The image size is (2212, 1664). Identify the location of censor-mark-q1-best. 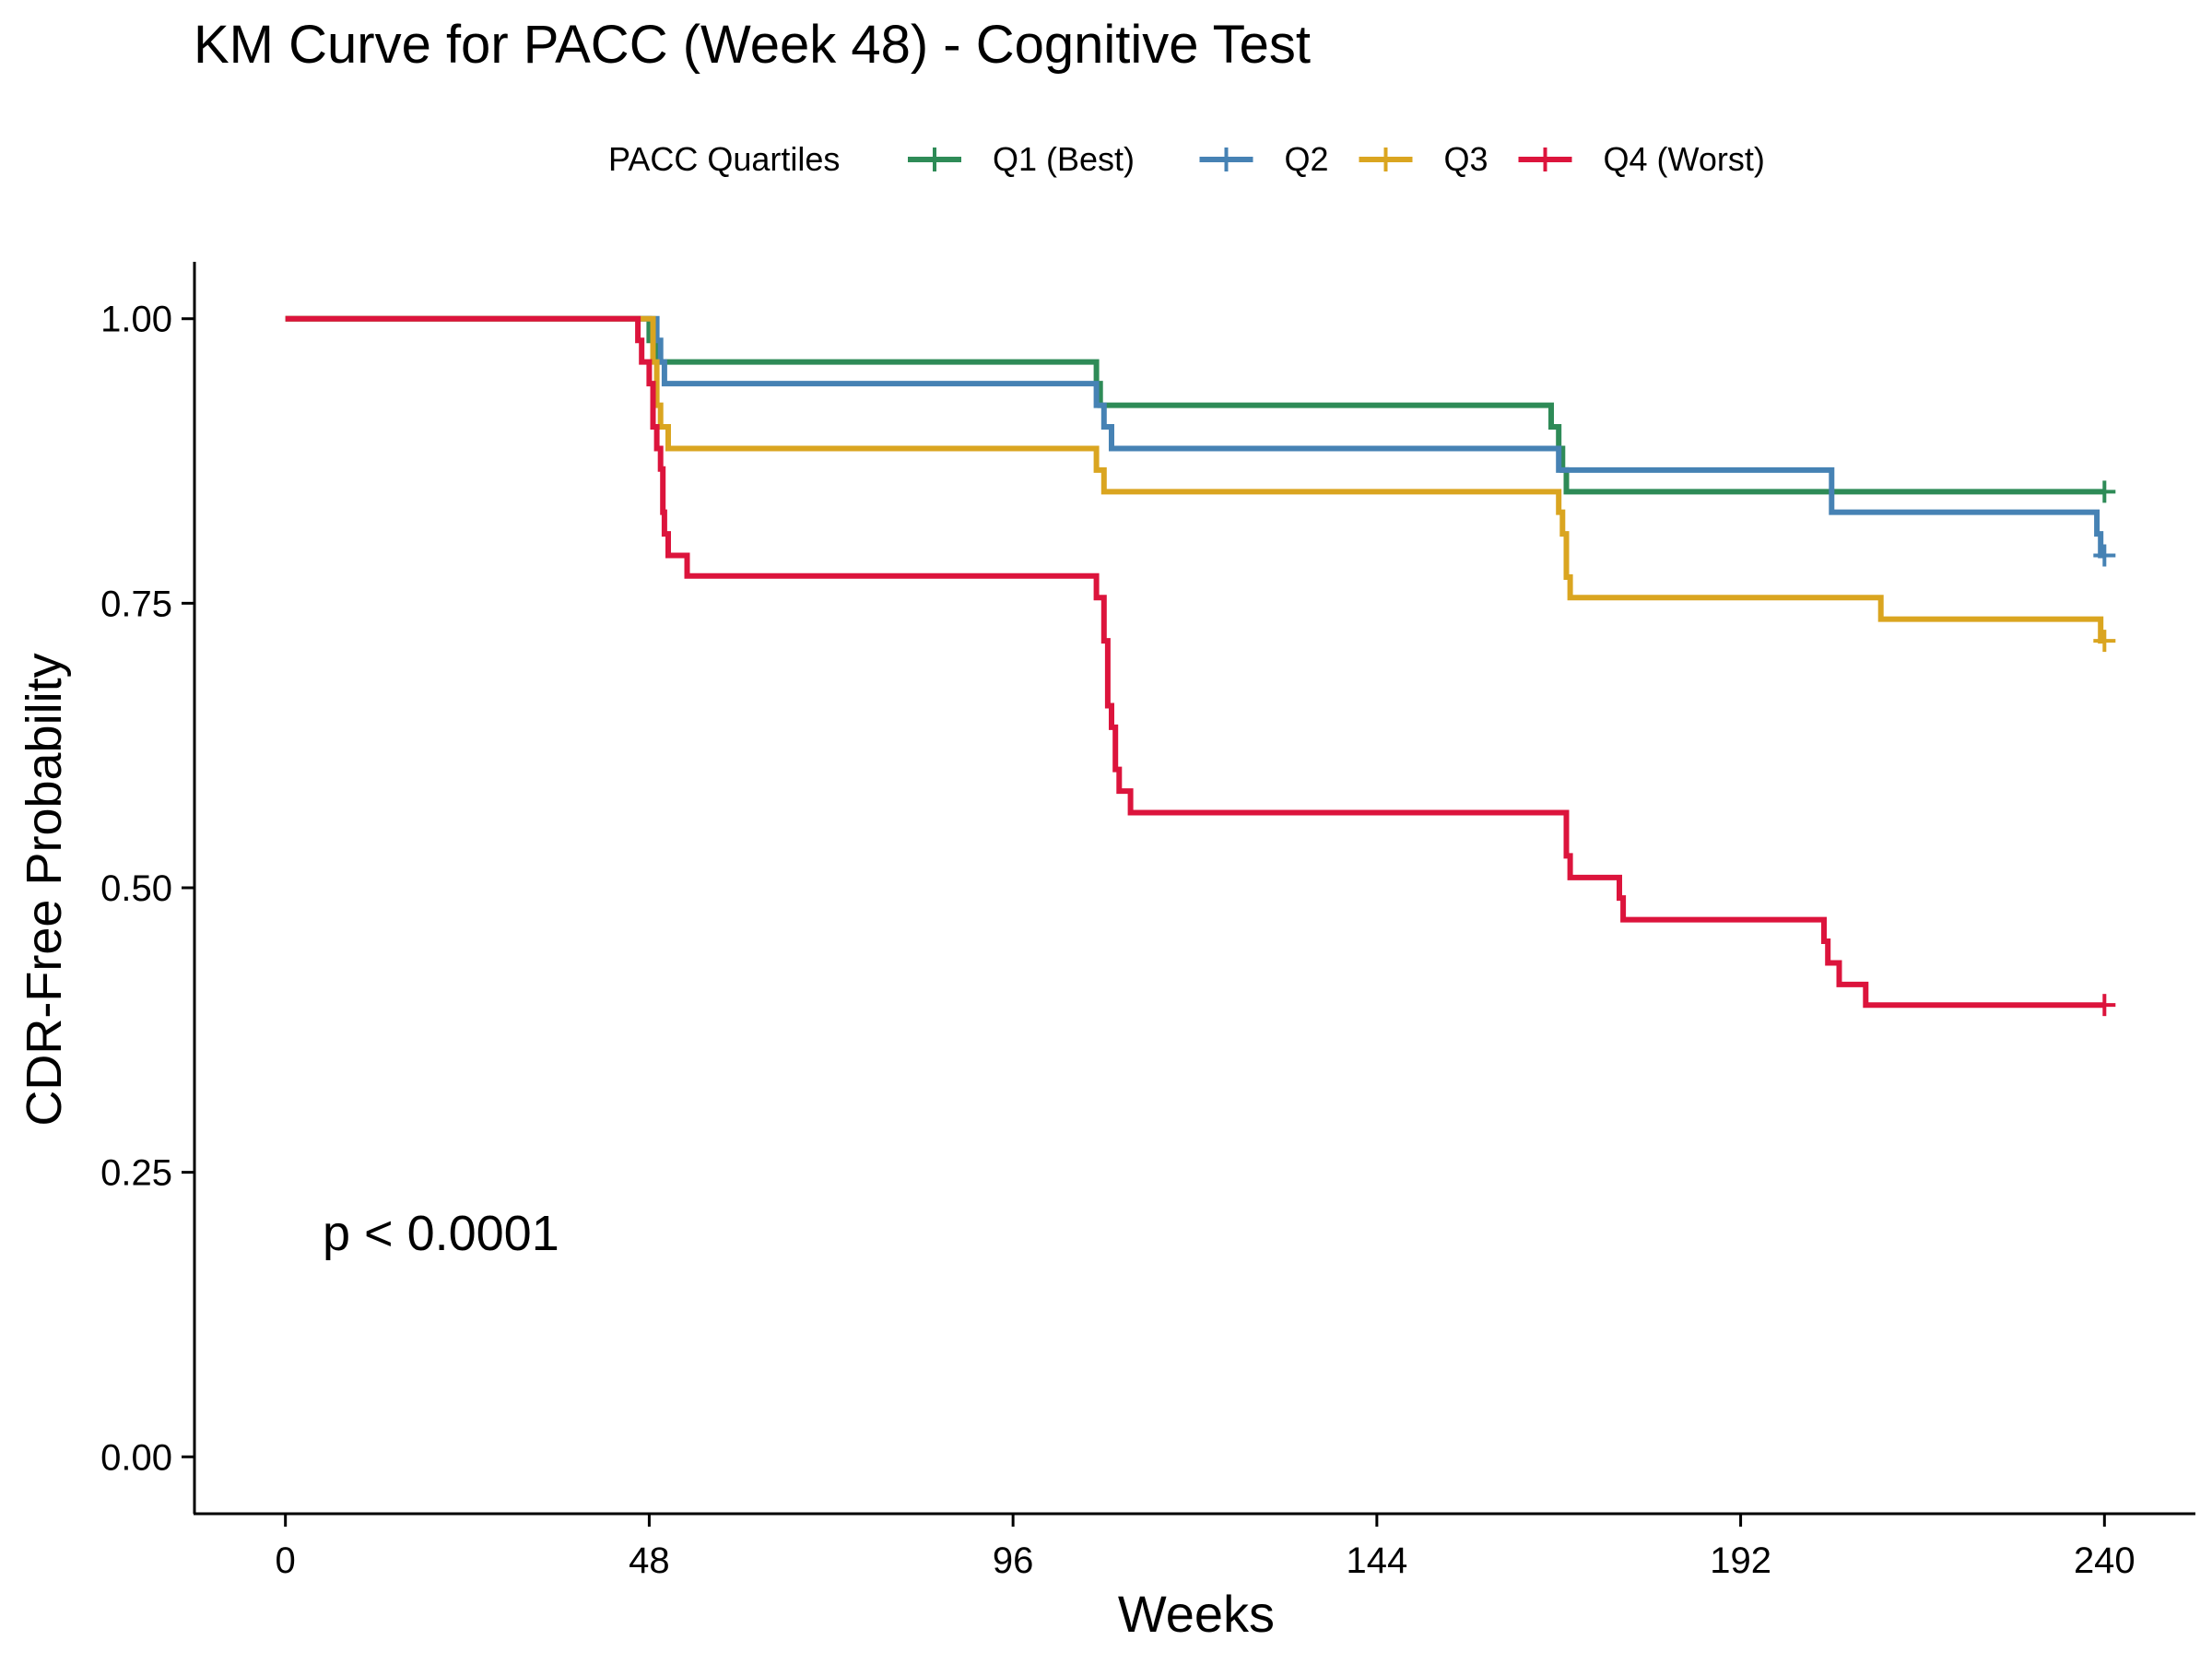
(2104, 491).